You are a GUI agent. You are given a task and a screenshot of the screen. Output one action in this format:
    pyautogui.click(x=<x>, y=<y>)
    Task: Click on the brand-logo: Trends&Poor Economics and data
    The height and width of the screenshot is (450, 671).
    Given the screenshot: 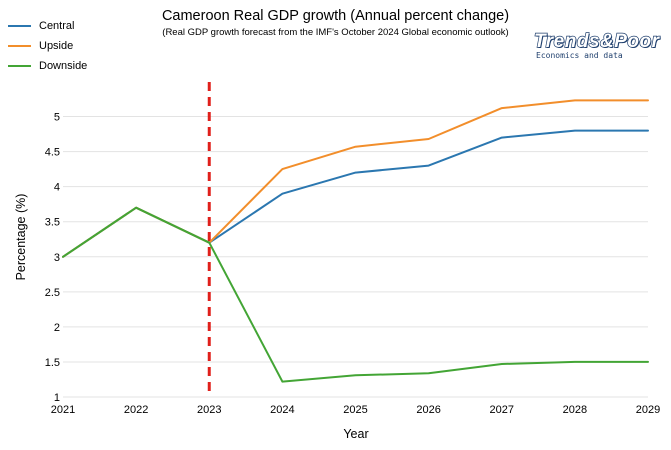 What is the action you would take?
    pyautogui.click(x=596, y=46)
    